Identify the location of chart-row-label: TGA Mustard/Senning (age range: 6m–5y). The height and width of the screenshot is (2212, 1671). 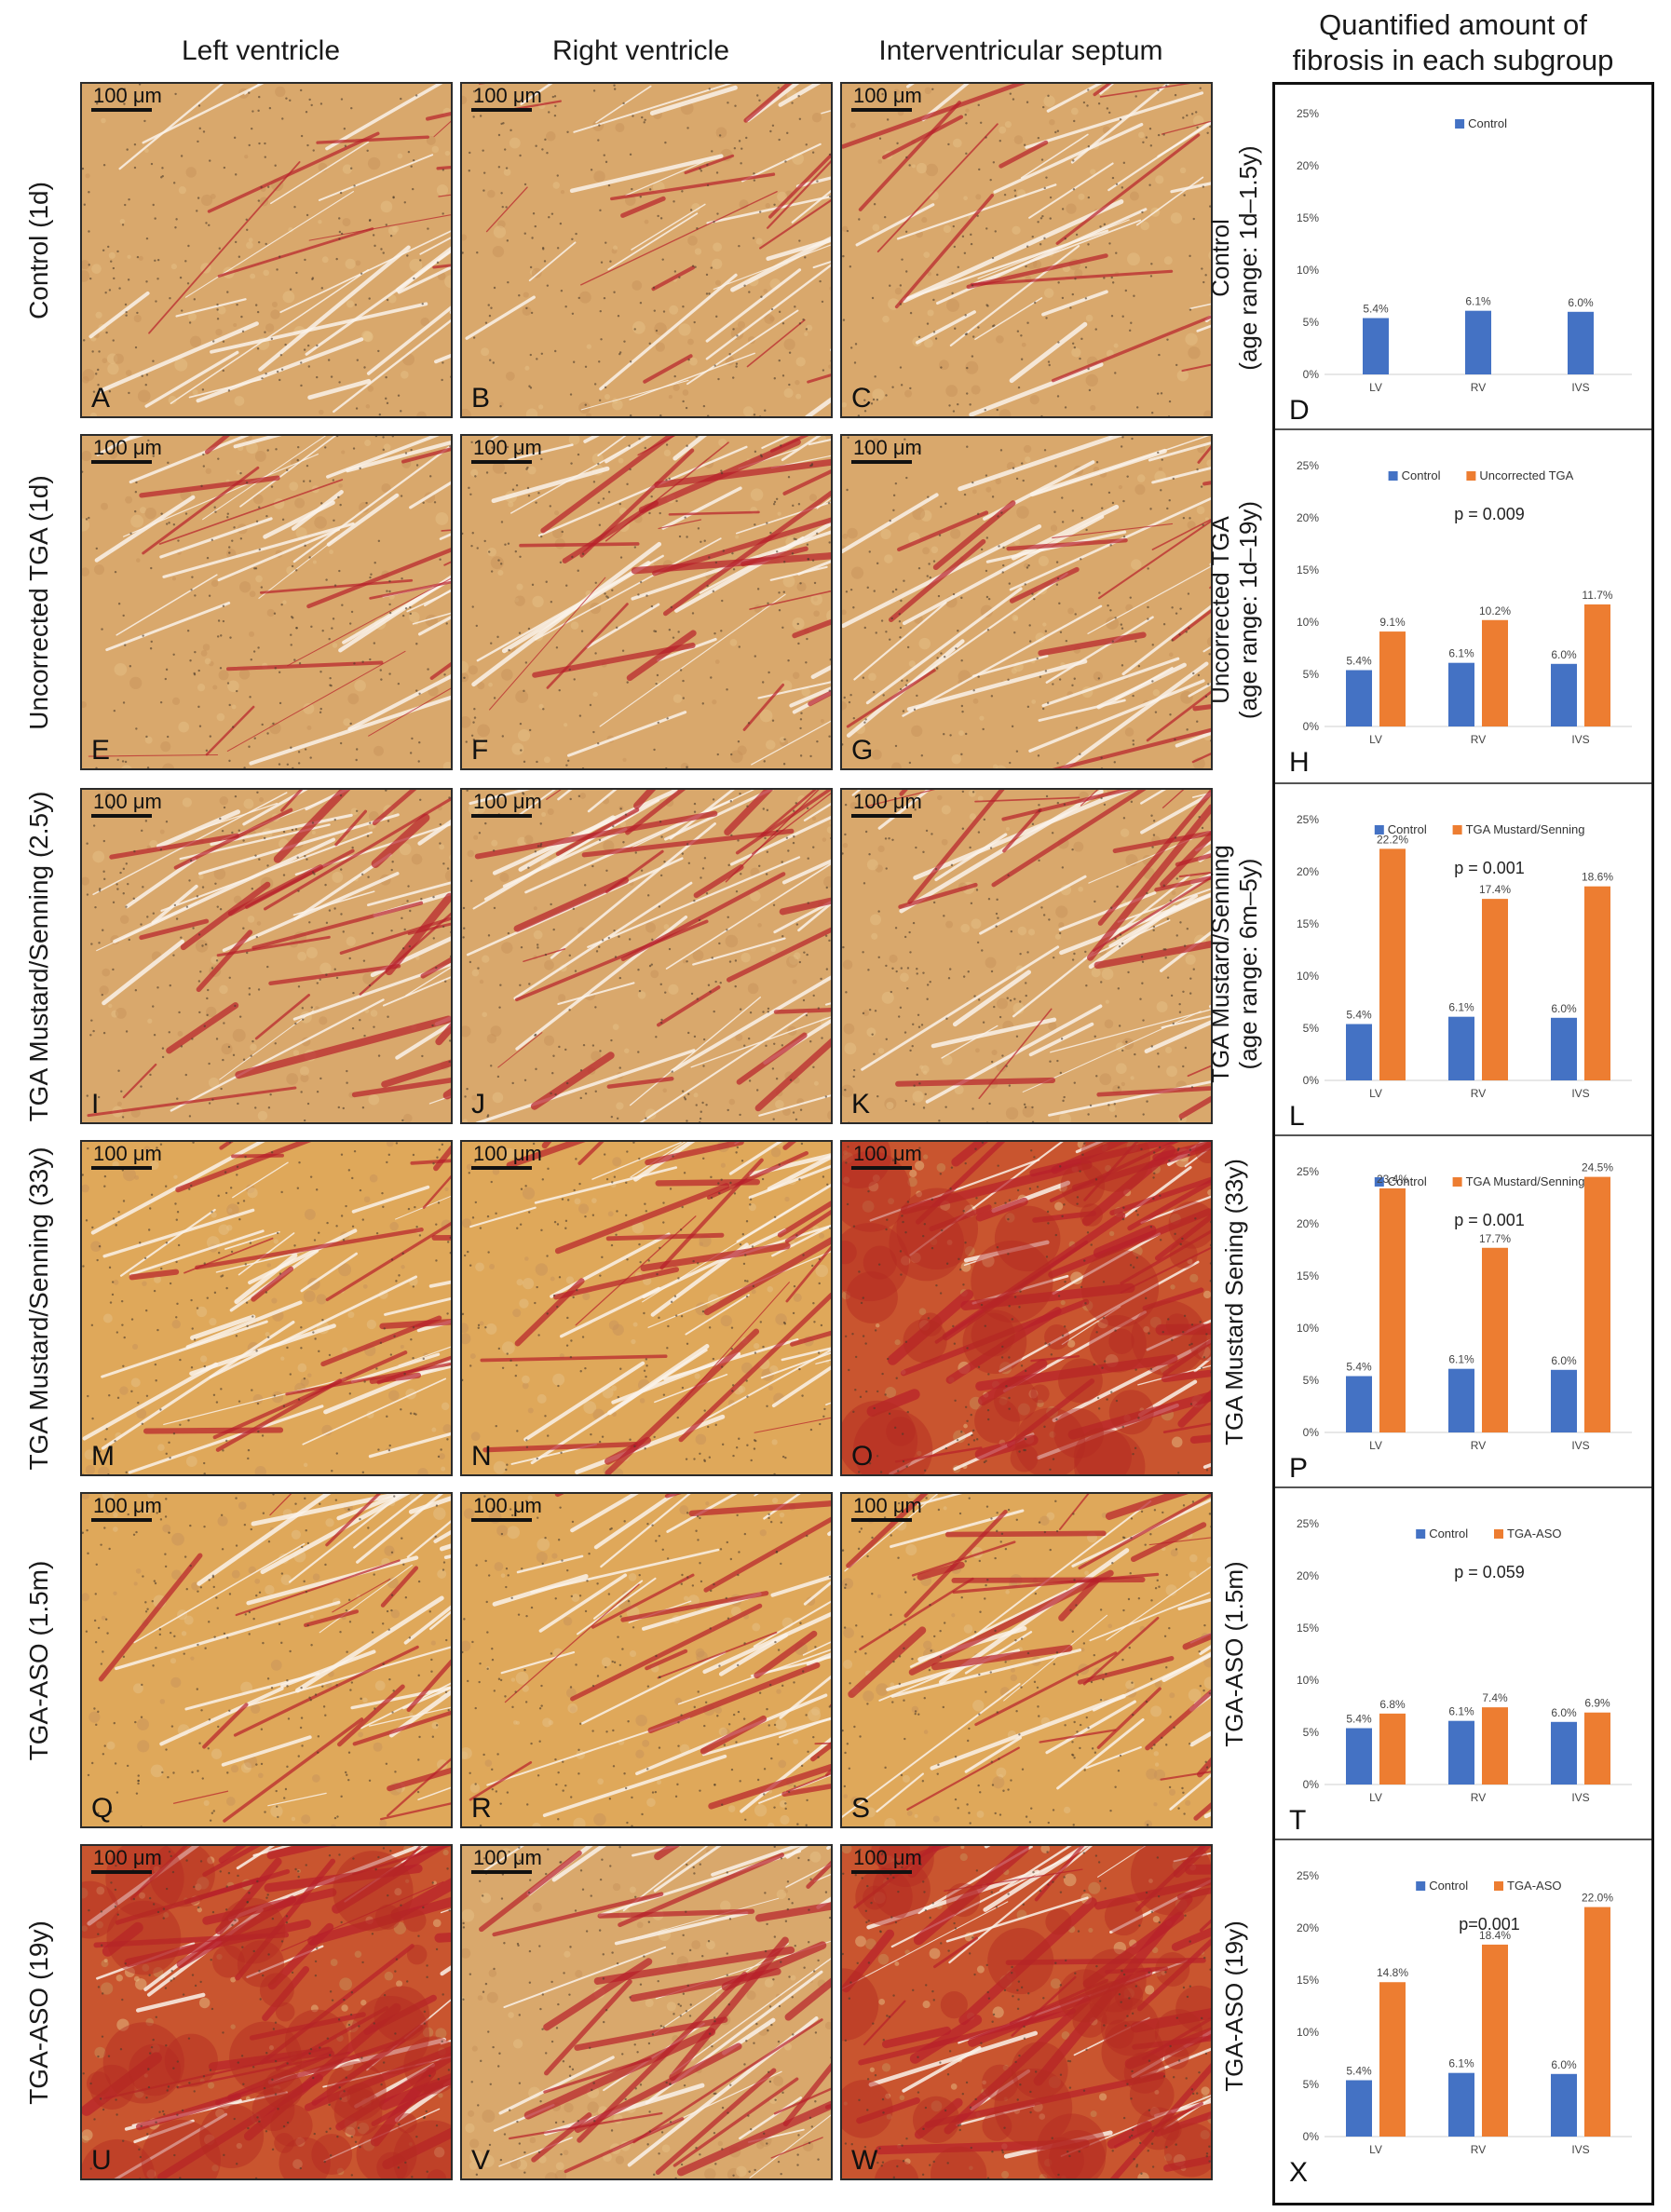
(1234, 964).